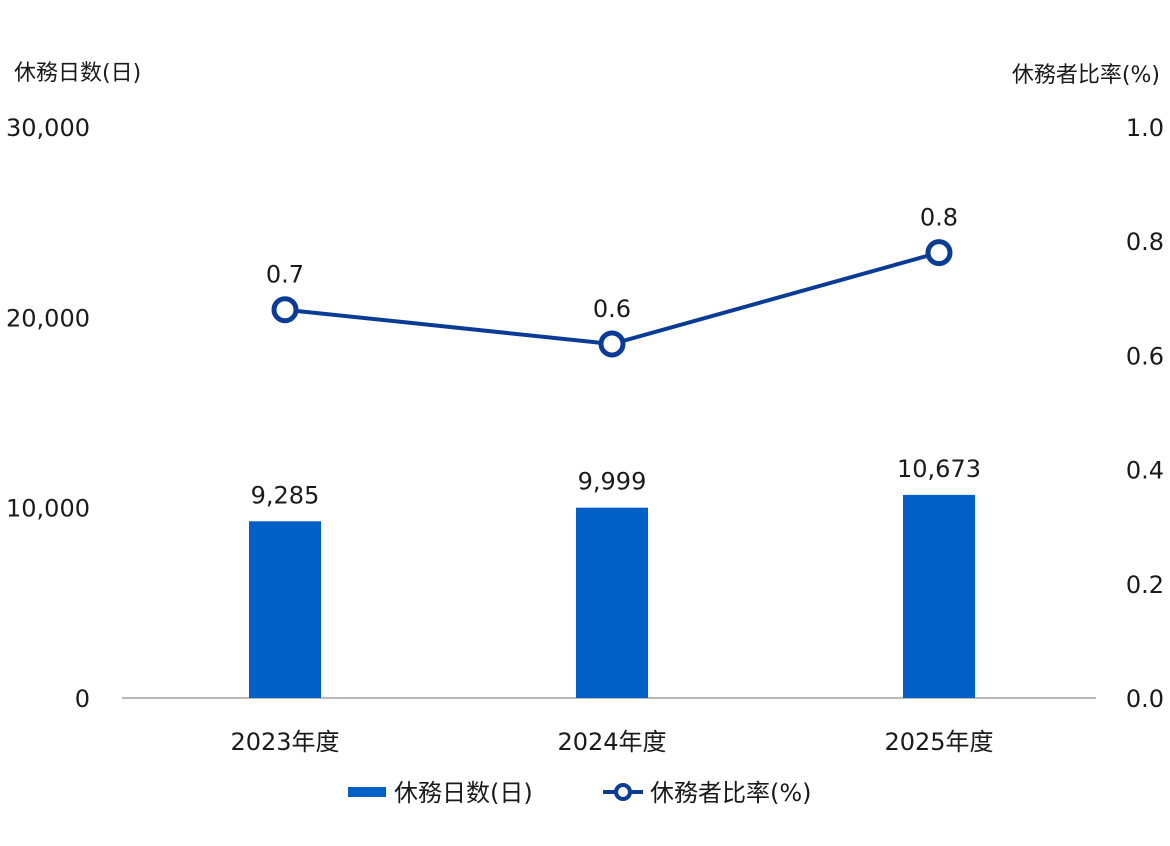 This screenshot has height=846, width=1170. Describe the element at coordinates (580, 793) in the screenshot. I see `legend: 休務日数(日) 休務者比率(%)` at that location.